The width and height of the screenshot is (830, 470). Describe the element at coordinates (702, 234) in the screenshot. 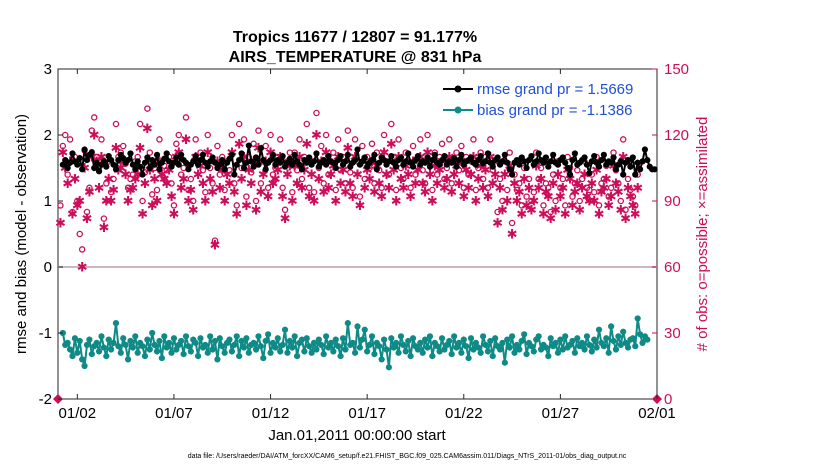

I see `y-axis-right-label: # of obs: o=possible; ×=assimilated` at that location.